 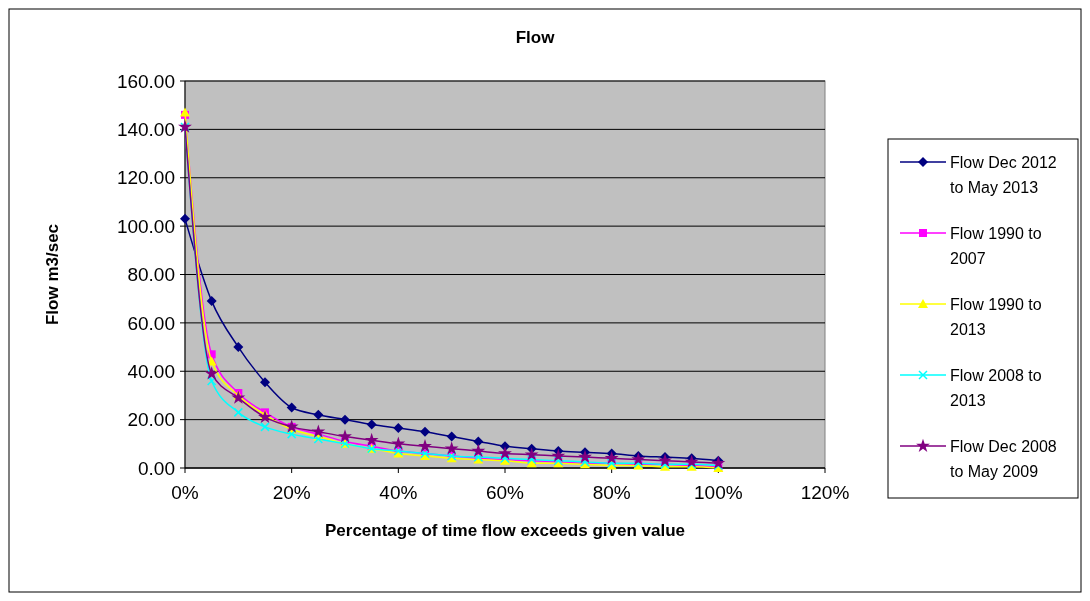 I want to click on legend-label: Flow Dec 2008 to May 2009, so click(x=1003, y=459).